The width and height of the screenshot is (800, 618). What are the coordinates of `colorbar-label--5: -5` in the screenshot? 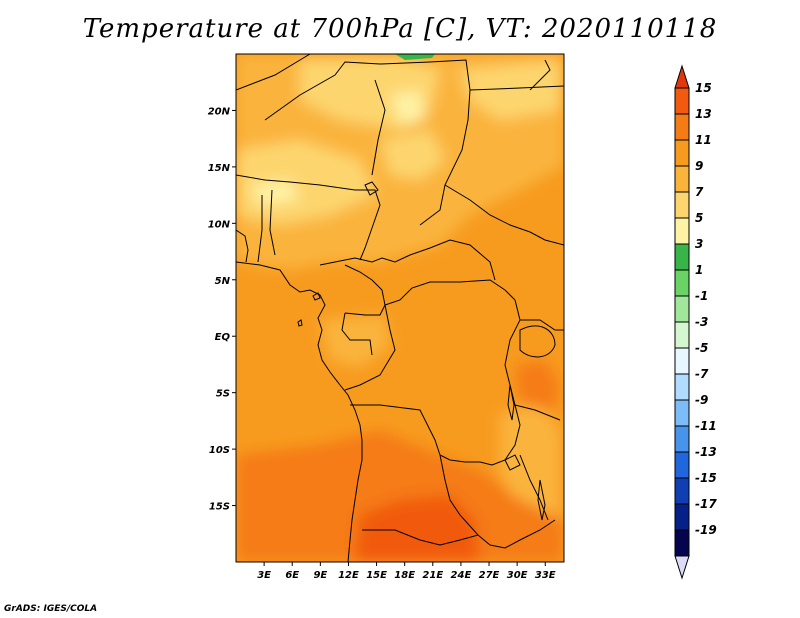 It's located at (701, 348).